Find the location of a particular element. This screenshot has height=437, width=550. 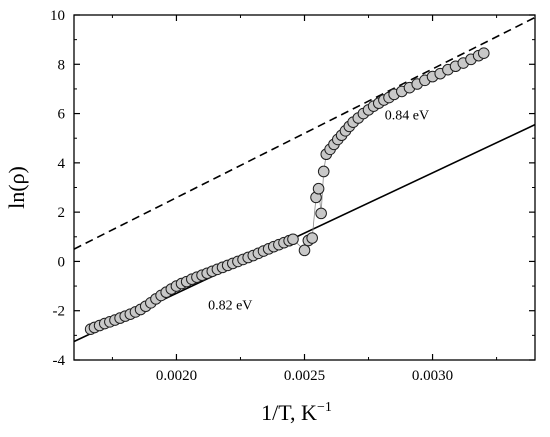

y-tick-label: 10 is located at coordinates (57, 16).